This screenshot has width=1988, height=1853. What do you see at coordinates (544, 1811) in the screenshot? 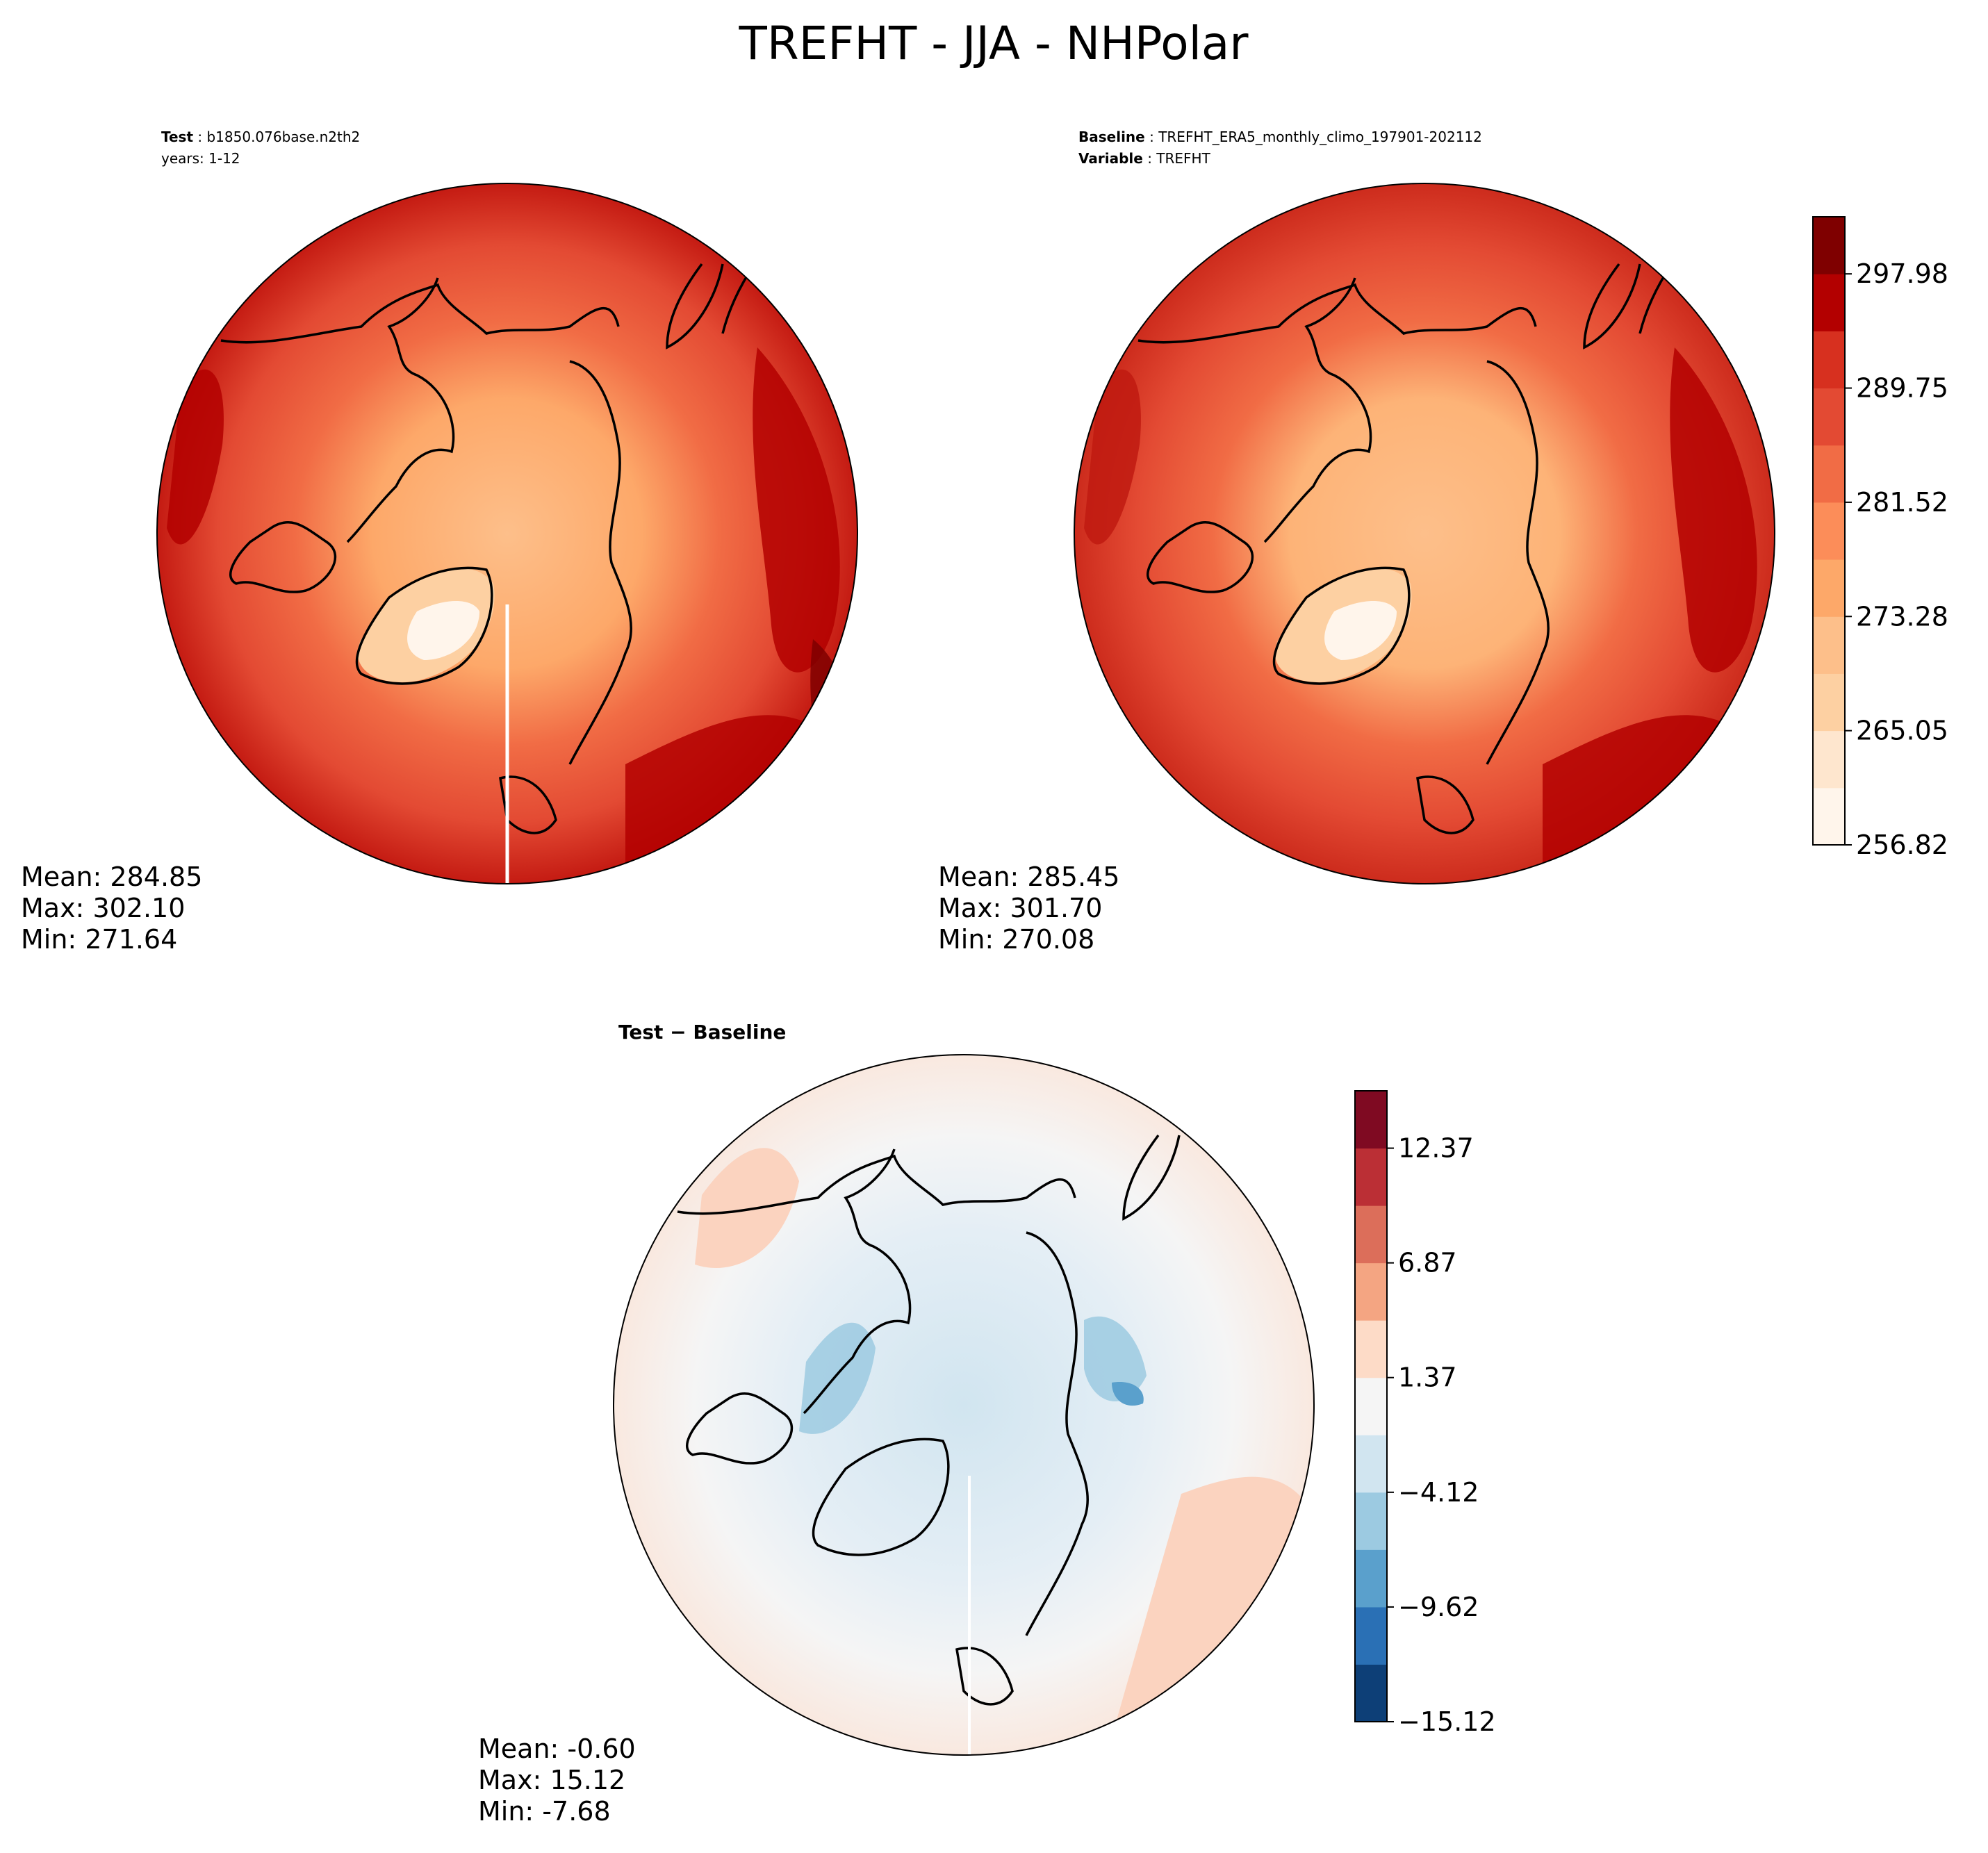
I see `diff-min: Min: -7.68` at bounding box center [544, 1811].